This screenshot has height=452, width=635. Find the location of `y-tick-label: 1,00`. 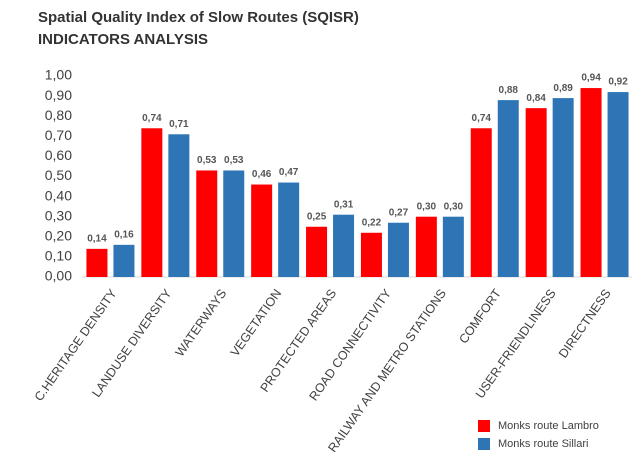

y-tick-label: 1,00 is located at coordinates (58, 75).